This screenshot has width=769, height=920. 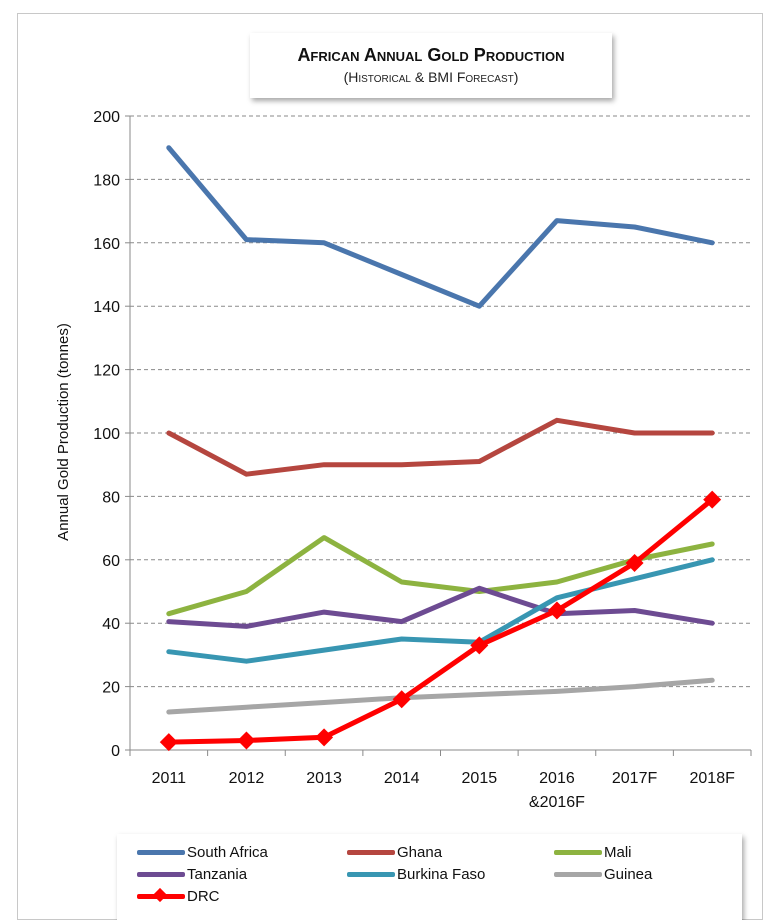 I want to click on legend-item-south-africa: South Africa, so click(x=202, y=852).